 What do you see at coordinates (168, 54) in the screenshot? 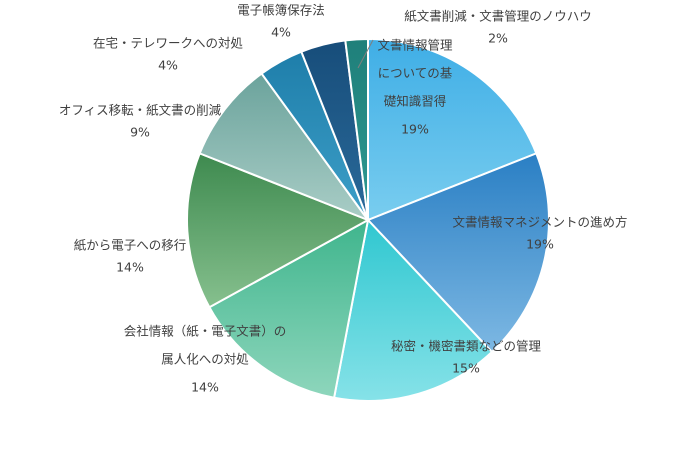
I see `slice-label-7: 在宅・テレワークへの対処 4%` at bounding box center [168, 54].